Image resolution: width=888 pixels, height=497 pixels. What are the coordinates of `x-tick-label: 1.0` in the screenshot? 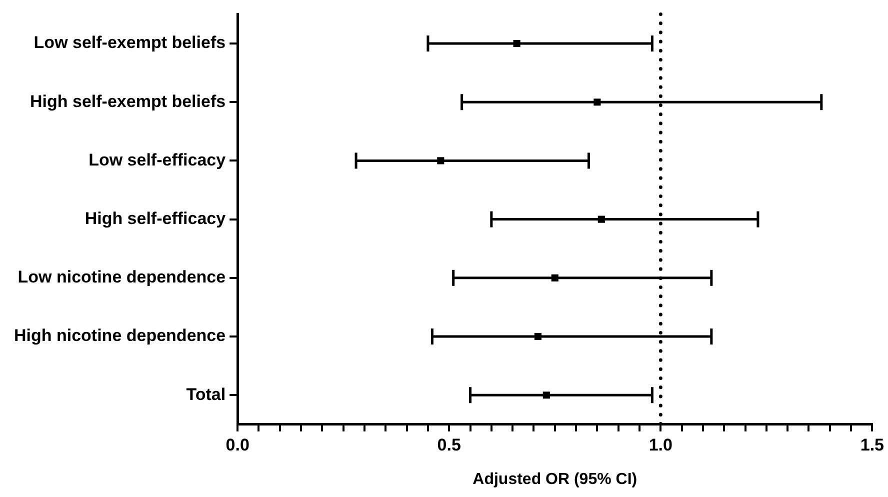 It's located at (660, 444).